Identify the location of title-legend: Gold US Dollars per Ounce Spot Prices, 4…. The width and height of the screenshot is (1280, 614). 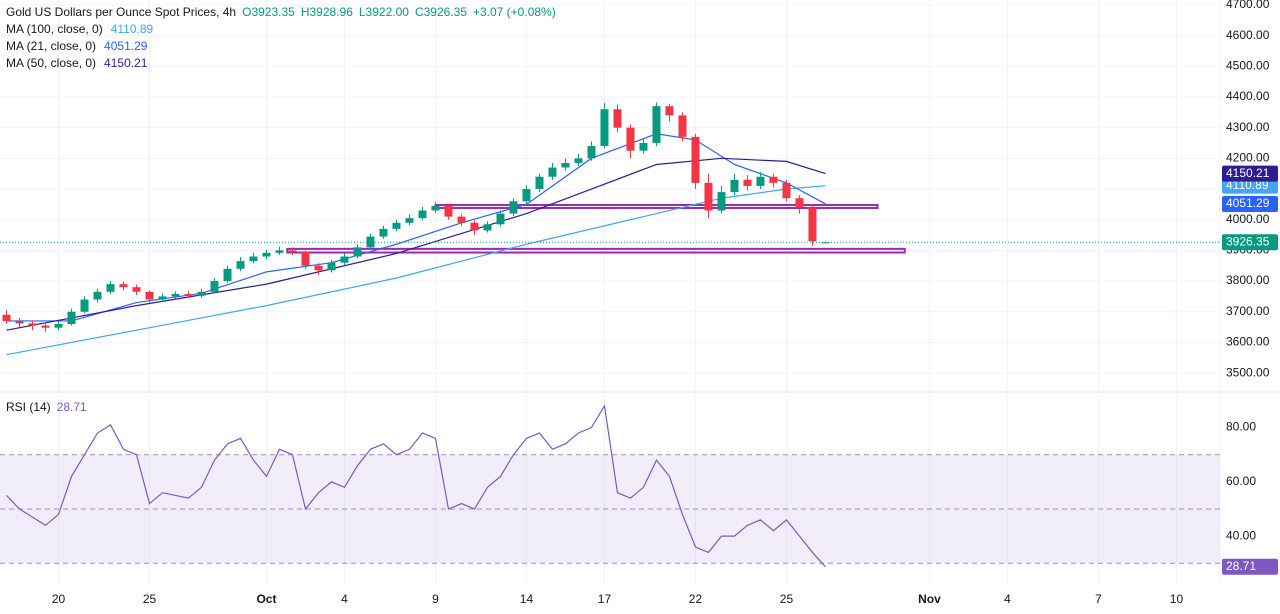
(281, 12).